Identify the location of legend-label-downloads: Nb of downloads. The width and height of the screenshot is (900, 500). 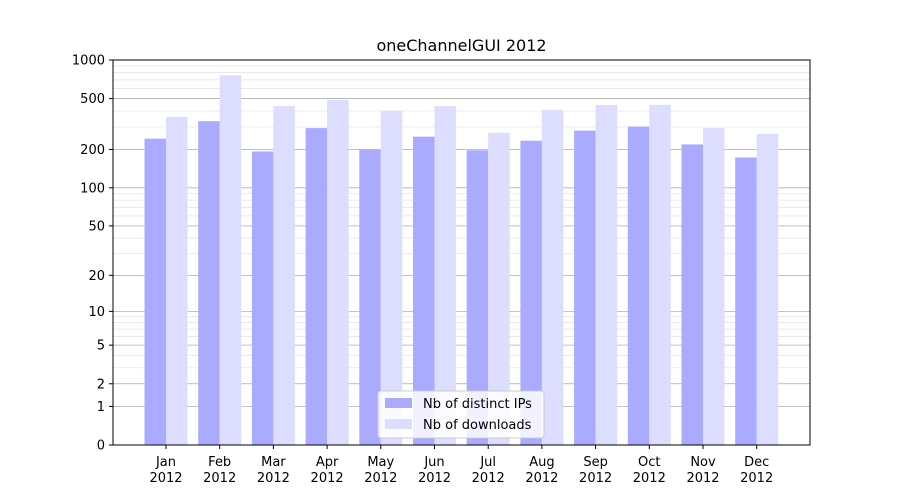
(477, 425).